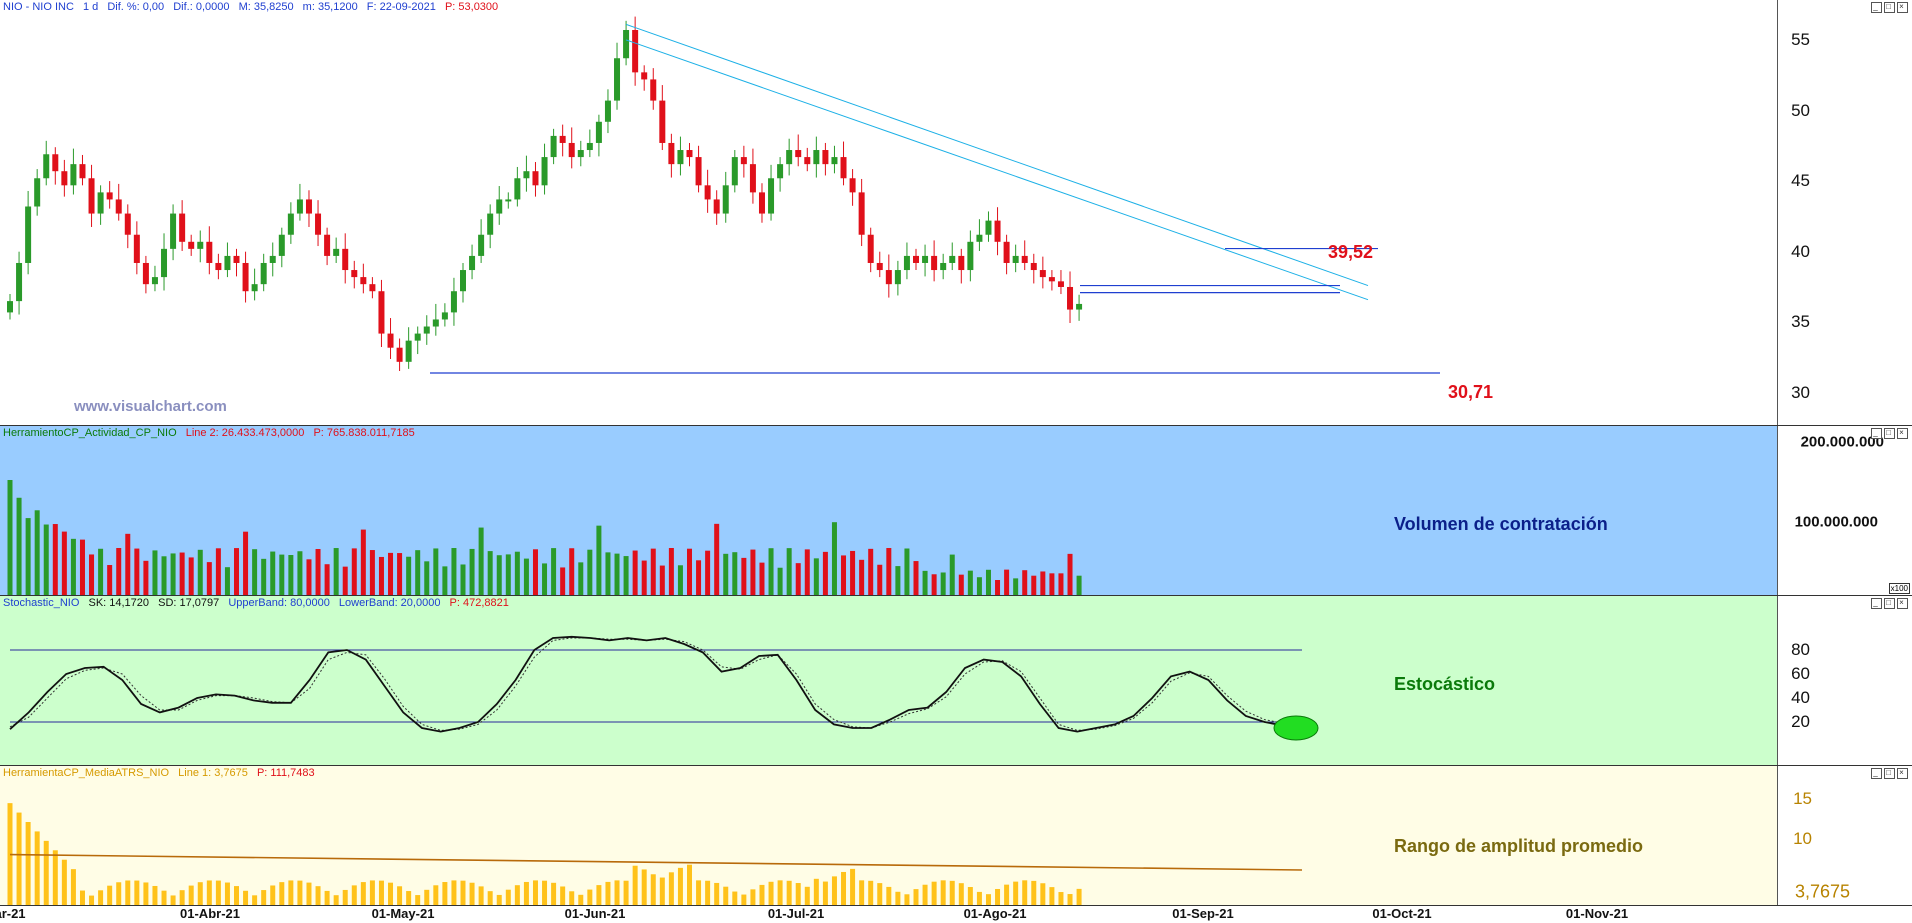 This screenshot has width=1912, height=923. I want to click on price-tick: 35, so click(1800, 322).